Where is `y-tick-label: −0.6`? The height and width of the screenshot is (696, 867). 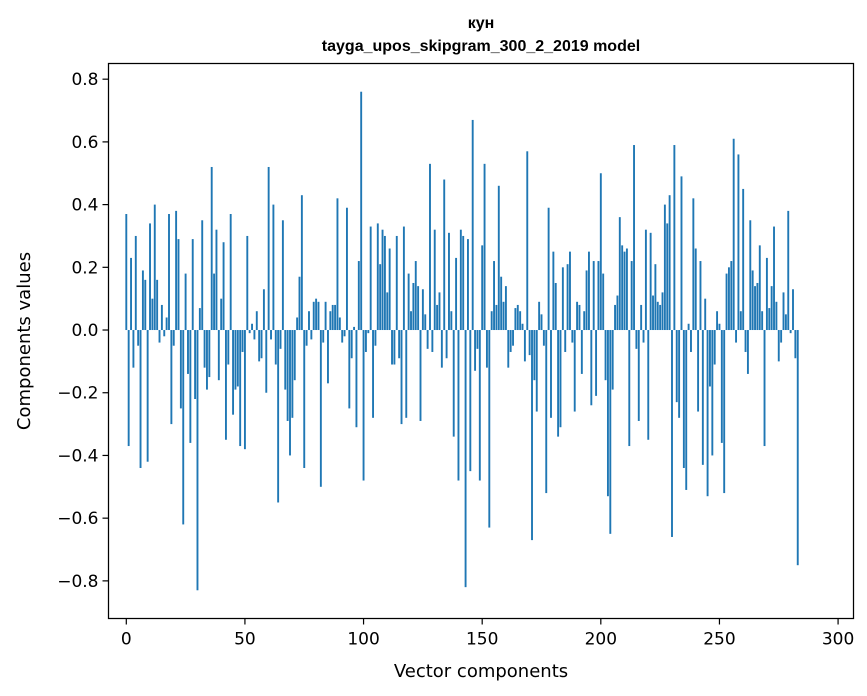
y-tick-label: −0.6 is located at coordinates (77, 519).